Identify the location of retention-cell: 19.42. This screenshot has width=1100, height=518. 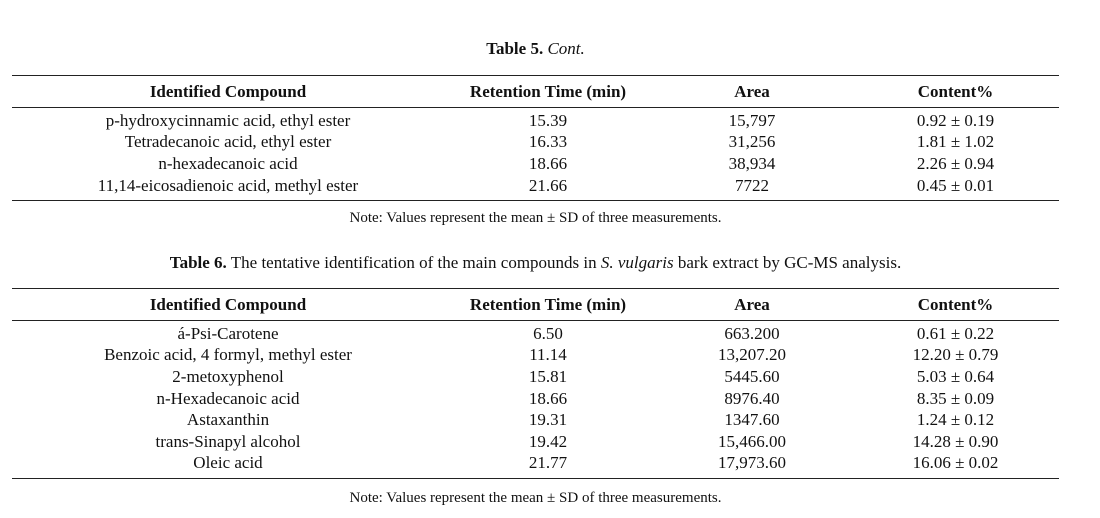
(548, 441).